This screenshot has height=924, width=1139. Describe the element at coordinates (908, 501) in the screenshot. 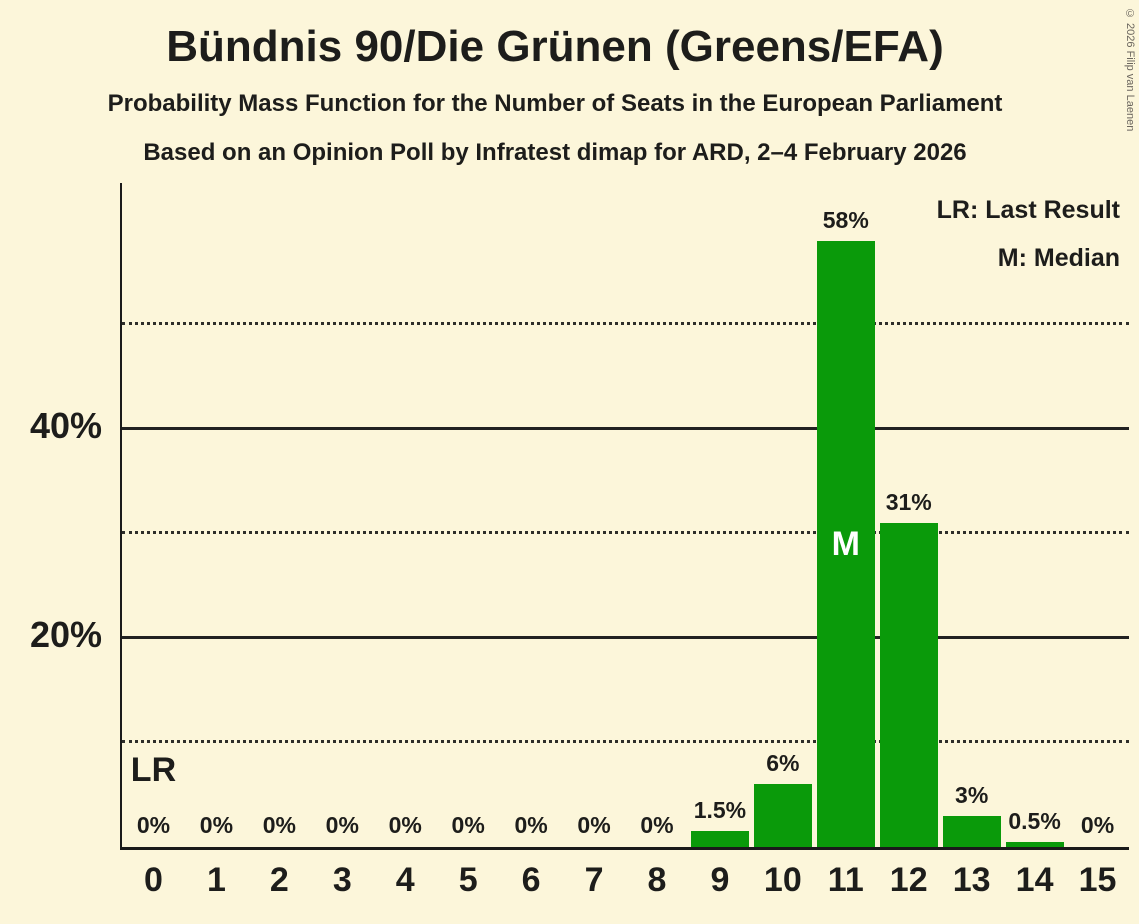

I see `bar-value-label: 31%` at that location.